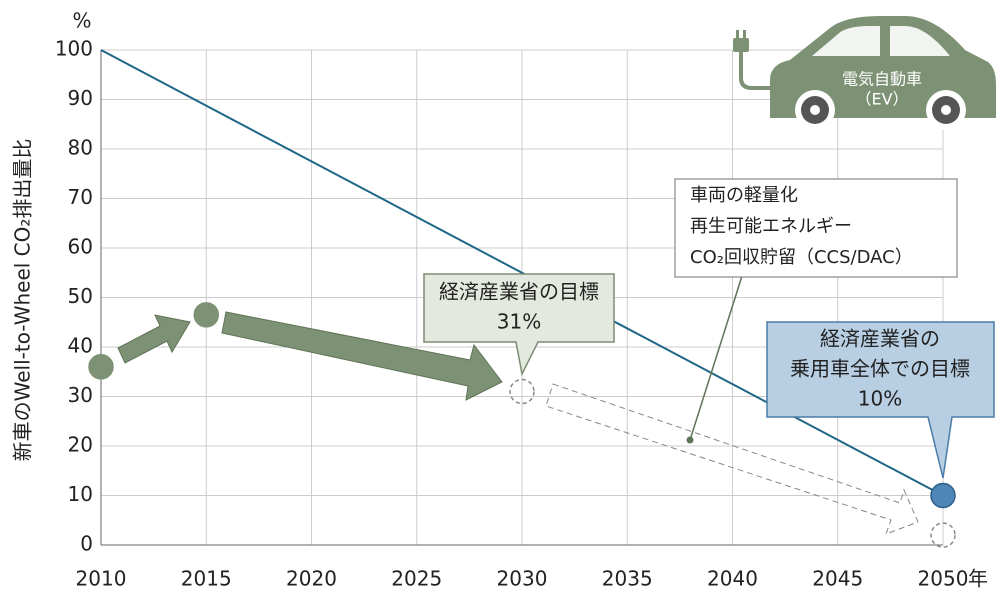 The width and height of the screenshot is (1000, 606). What do you see at coordinates (627, 579) in the screenshot?
I see `x-tick-label: 2035` at bounding box center [627, 579].